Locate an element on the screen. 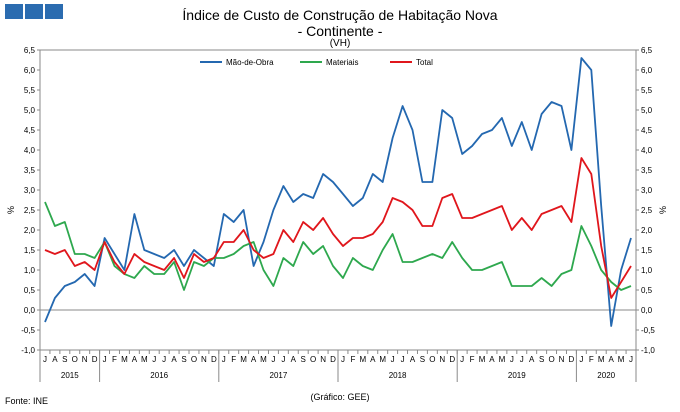 This screenshot has height=412, width=680. legend-label: Mão-de-Obra is located at coordinates (250, 62).